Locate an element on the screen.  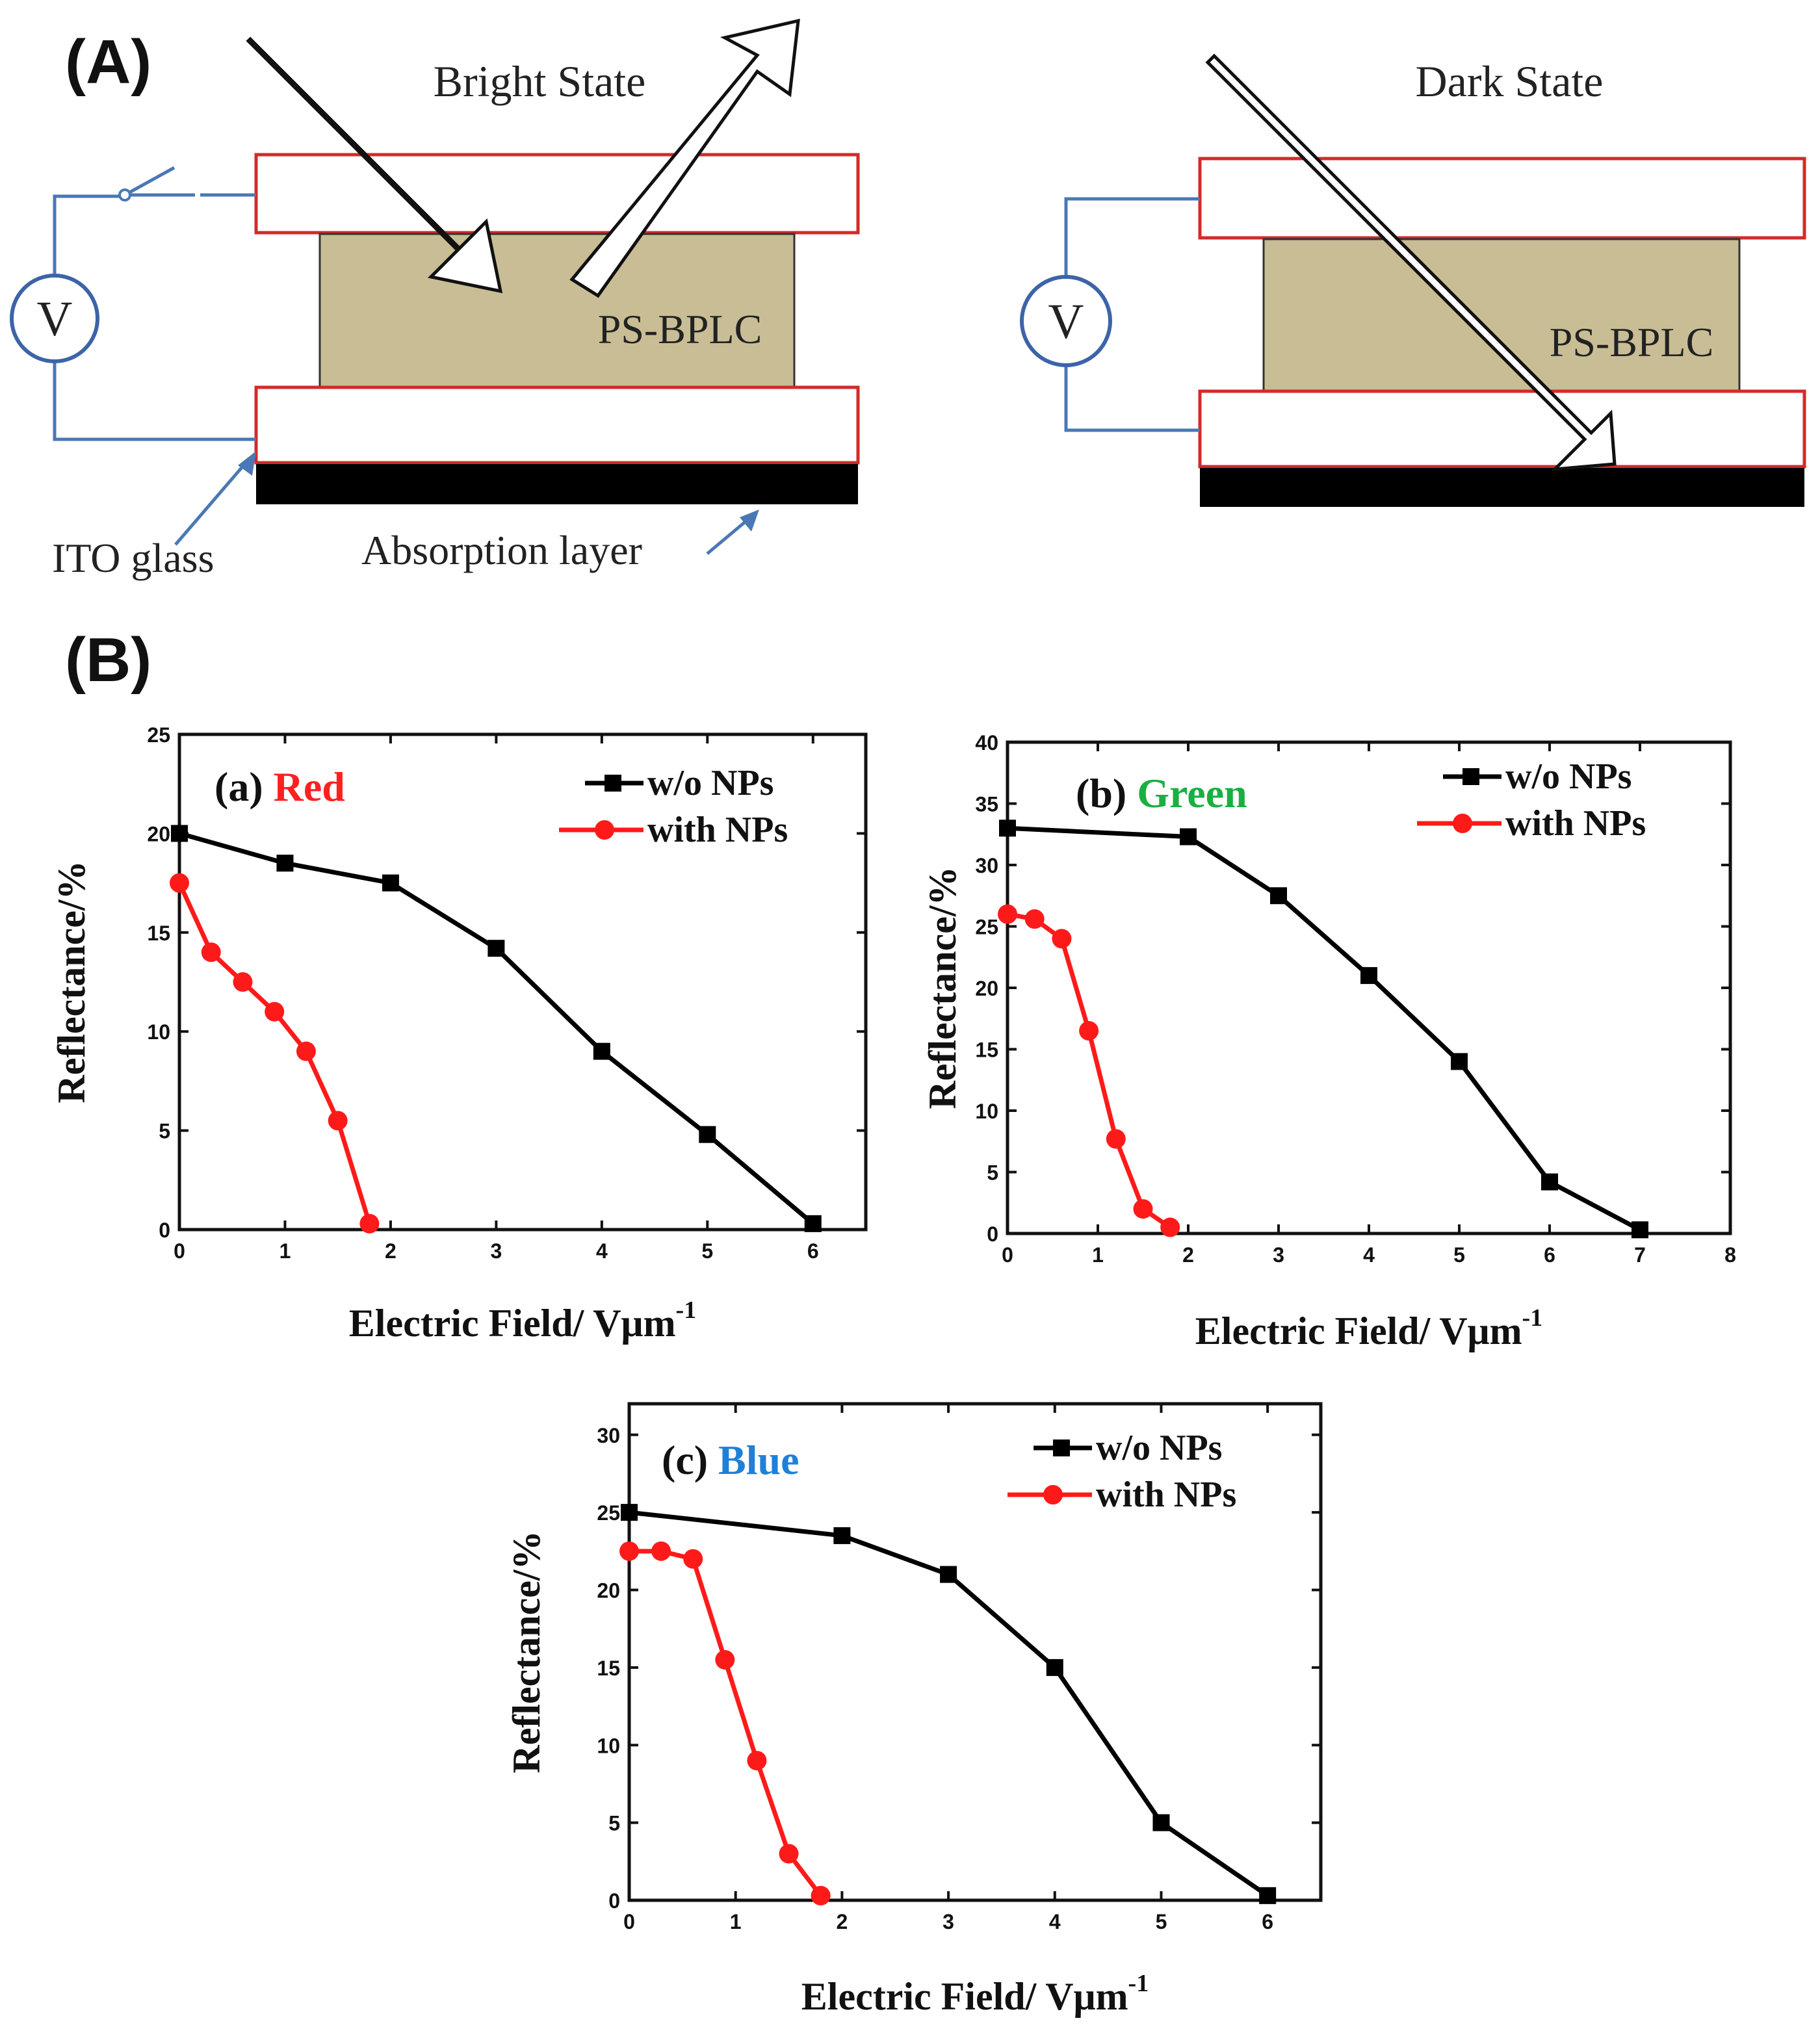
y-tick-label: 5 is located at coordinates (165, 1131).